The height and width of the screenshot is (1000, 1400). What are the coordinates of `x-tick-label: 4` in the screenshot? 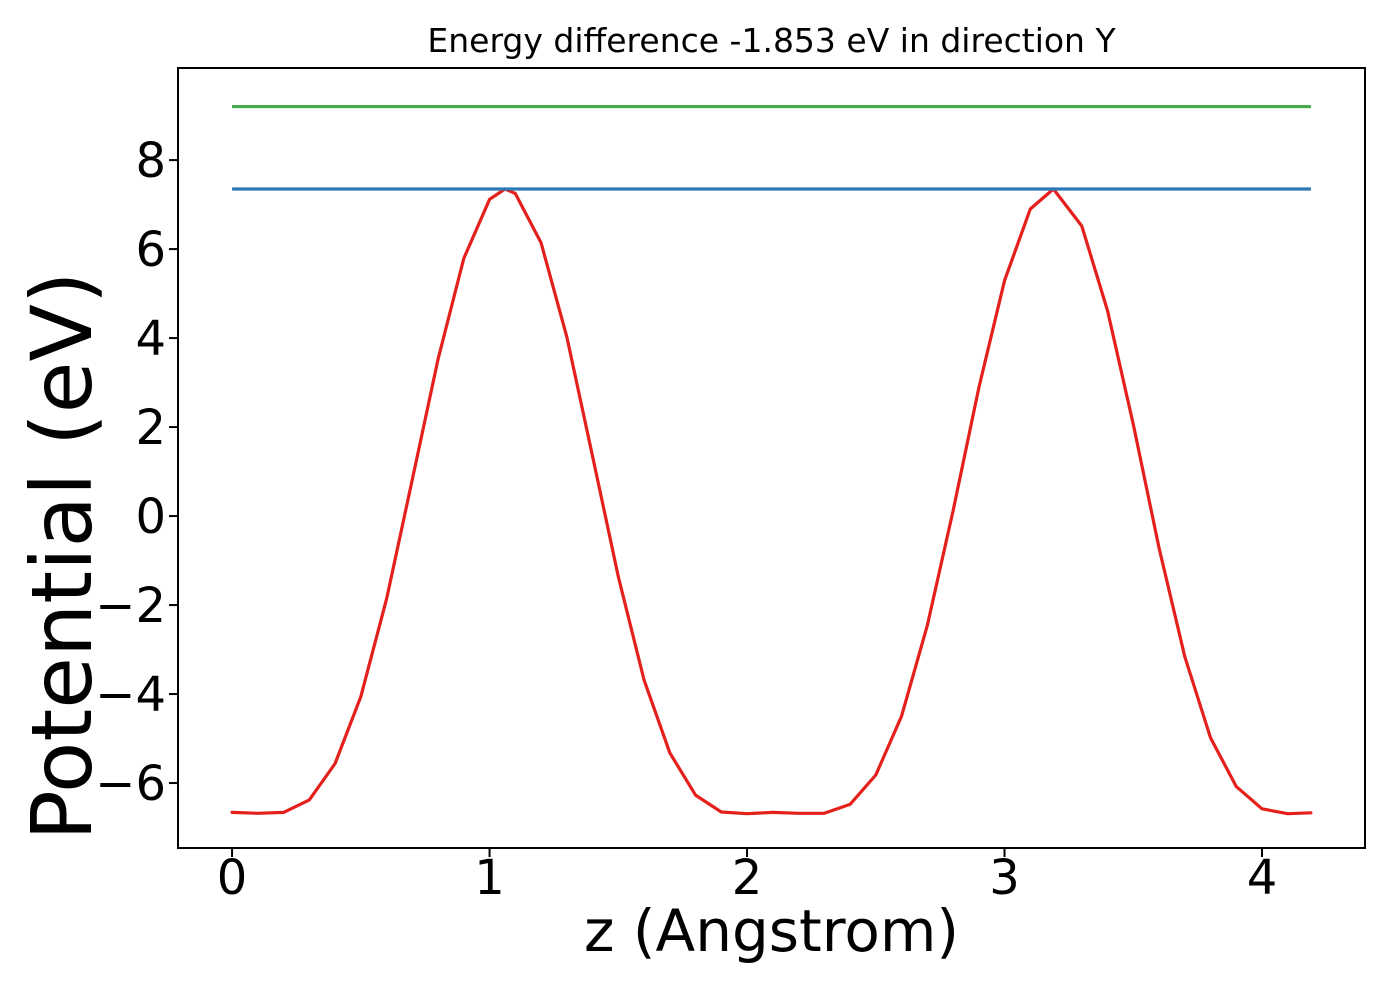 It's located at (1262, 878).